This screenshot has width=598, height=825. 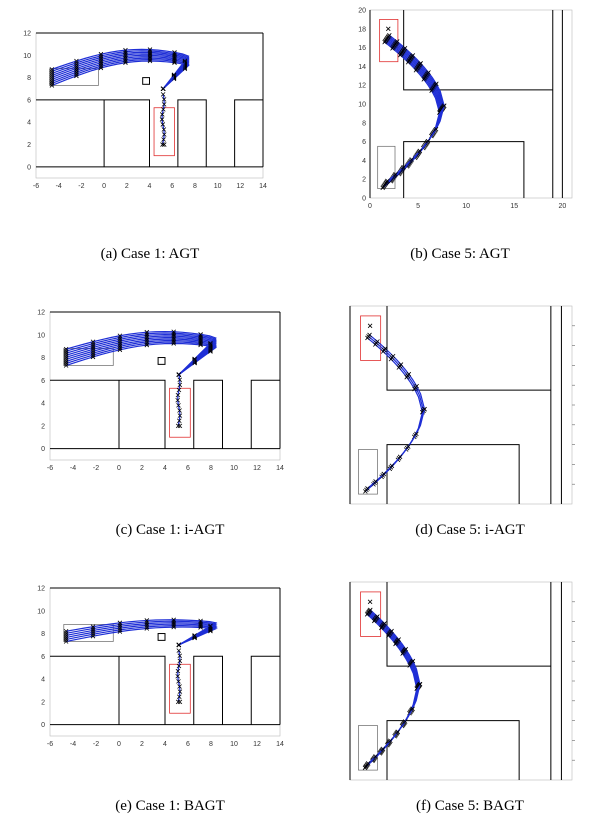 What do you see at coordinates (192, 133) in the screenshot?
I see `parking-block-mid` at bounding box center [192, 133].